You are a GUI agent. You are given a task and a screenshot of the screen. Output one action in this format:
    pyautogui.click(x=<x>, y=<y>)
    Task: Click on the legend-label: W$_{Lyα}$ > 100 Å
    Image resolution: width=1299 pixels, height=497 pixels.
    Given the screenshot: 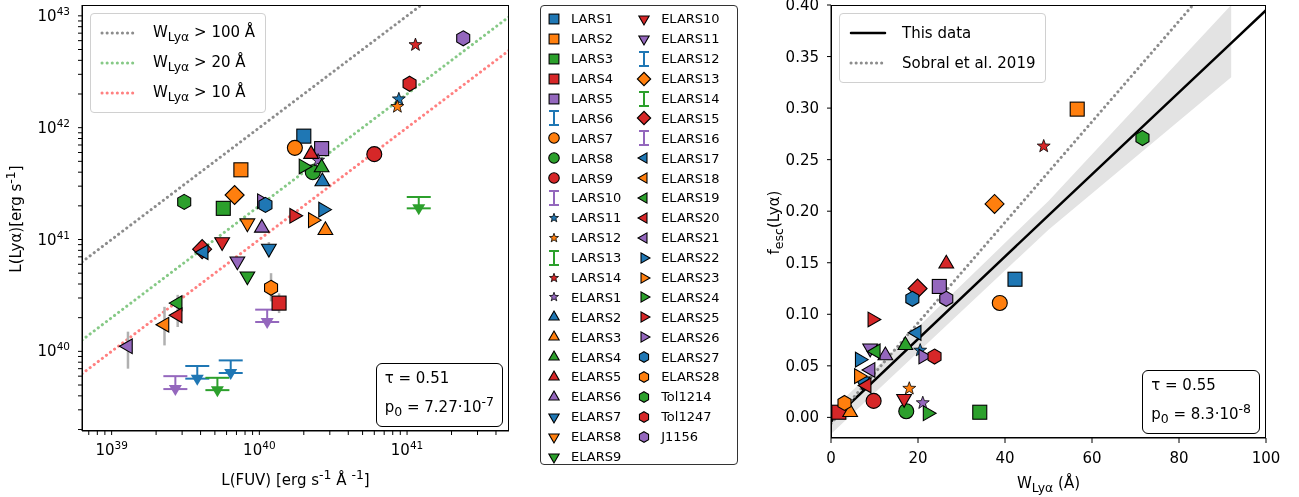 What is the action you would take?
    pyautogui.click(x=204, y=33)
    